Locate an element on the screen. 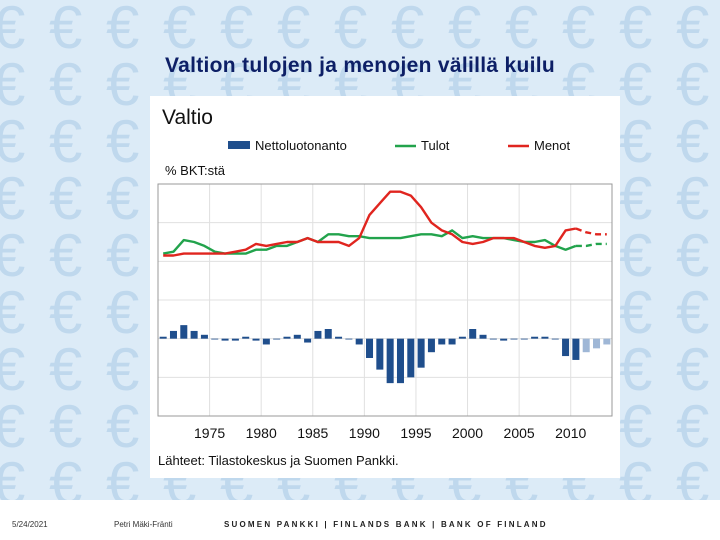  bar-1991 is located at coordinates (380, 354).